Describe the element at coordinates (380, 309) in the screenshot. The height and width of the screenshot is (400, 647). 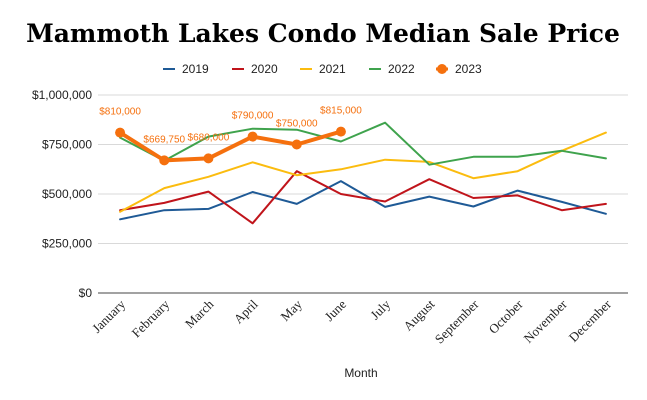
I see `x-tick-label: July` at that location.